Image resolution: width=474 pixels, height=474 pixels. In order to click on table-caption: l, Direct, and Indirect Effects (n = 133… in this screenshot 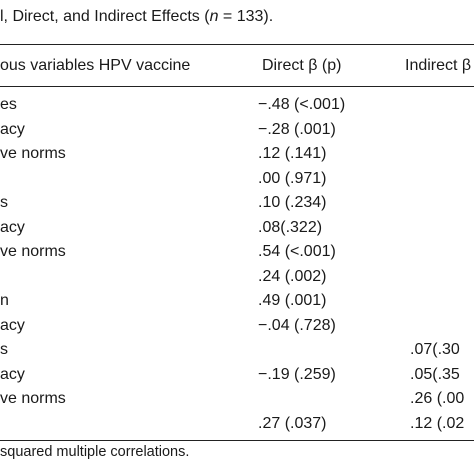, I will do `click(136, 17)`.